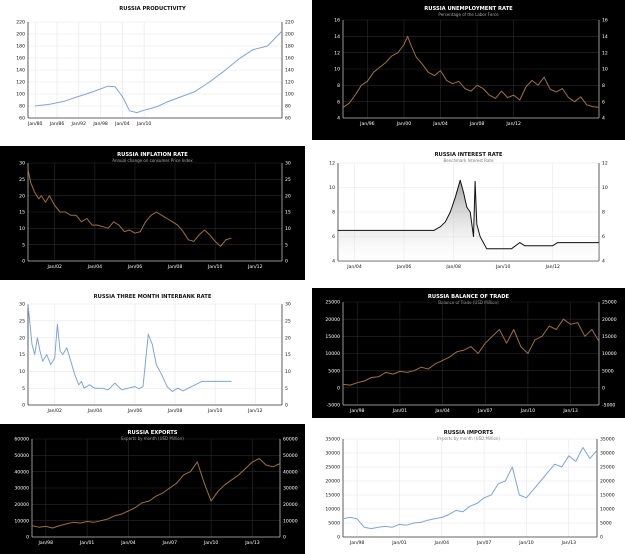  I want to click on y-tick-label-right: 0, so click(286, 406).